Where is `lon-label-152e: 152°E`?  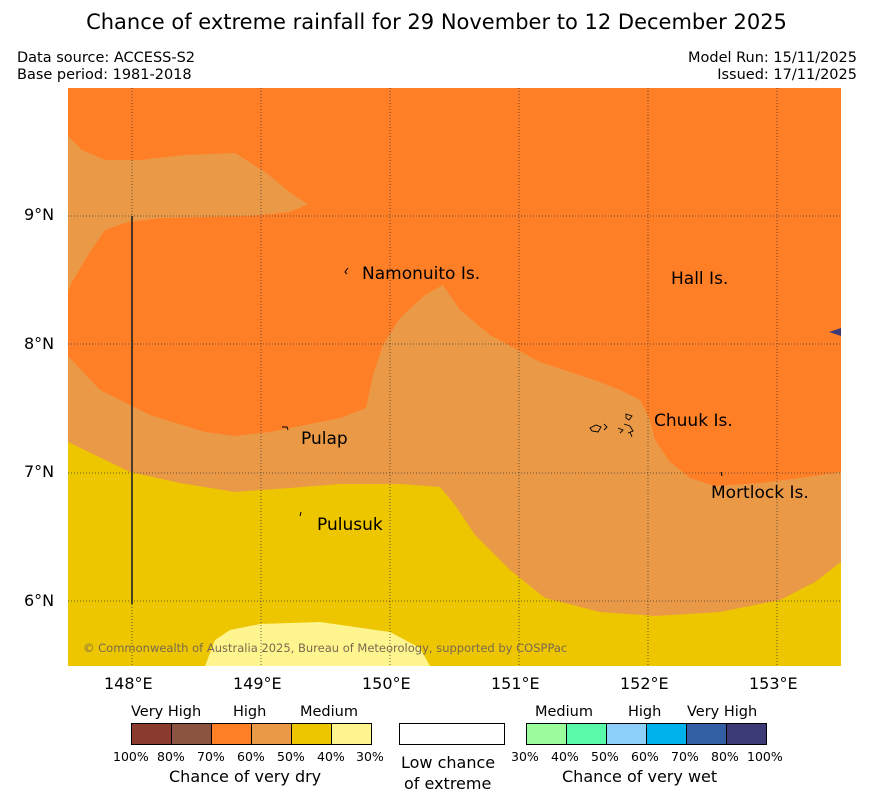
lon-label-152e: 152°E is located at coordinates (644, 683).